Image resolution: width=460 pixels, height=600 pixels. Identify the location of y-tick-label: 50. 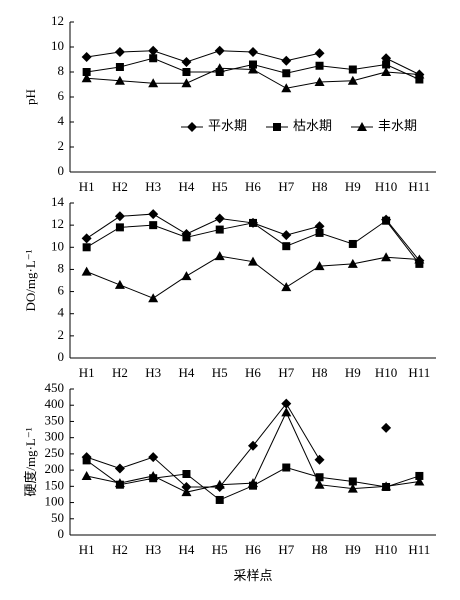
(57, 517).